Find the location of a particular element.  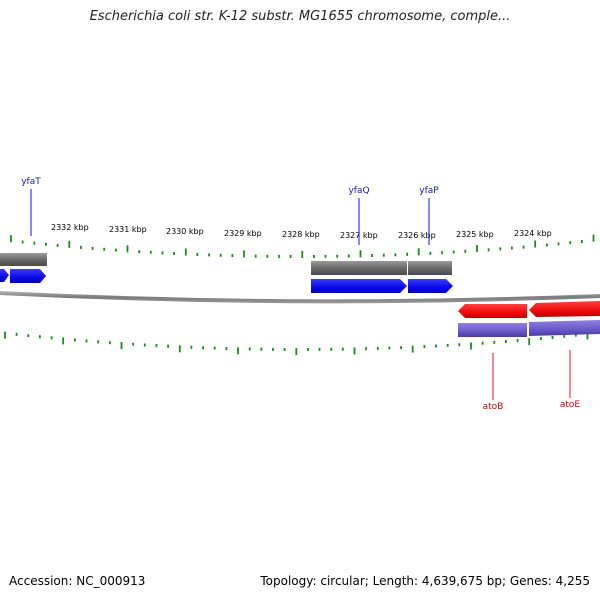

reverse-cds-track is located at coordinates (529, 328).